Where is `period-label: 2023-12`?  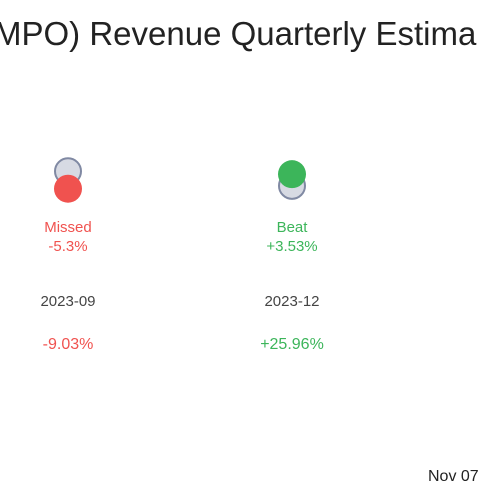 period-label: 2023-12 is located at coordinates (291, 301).